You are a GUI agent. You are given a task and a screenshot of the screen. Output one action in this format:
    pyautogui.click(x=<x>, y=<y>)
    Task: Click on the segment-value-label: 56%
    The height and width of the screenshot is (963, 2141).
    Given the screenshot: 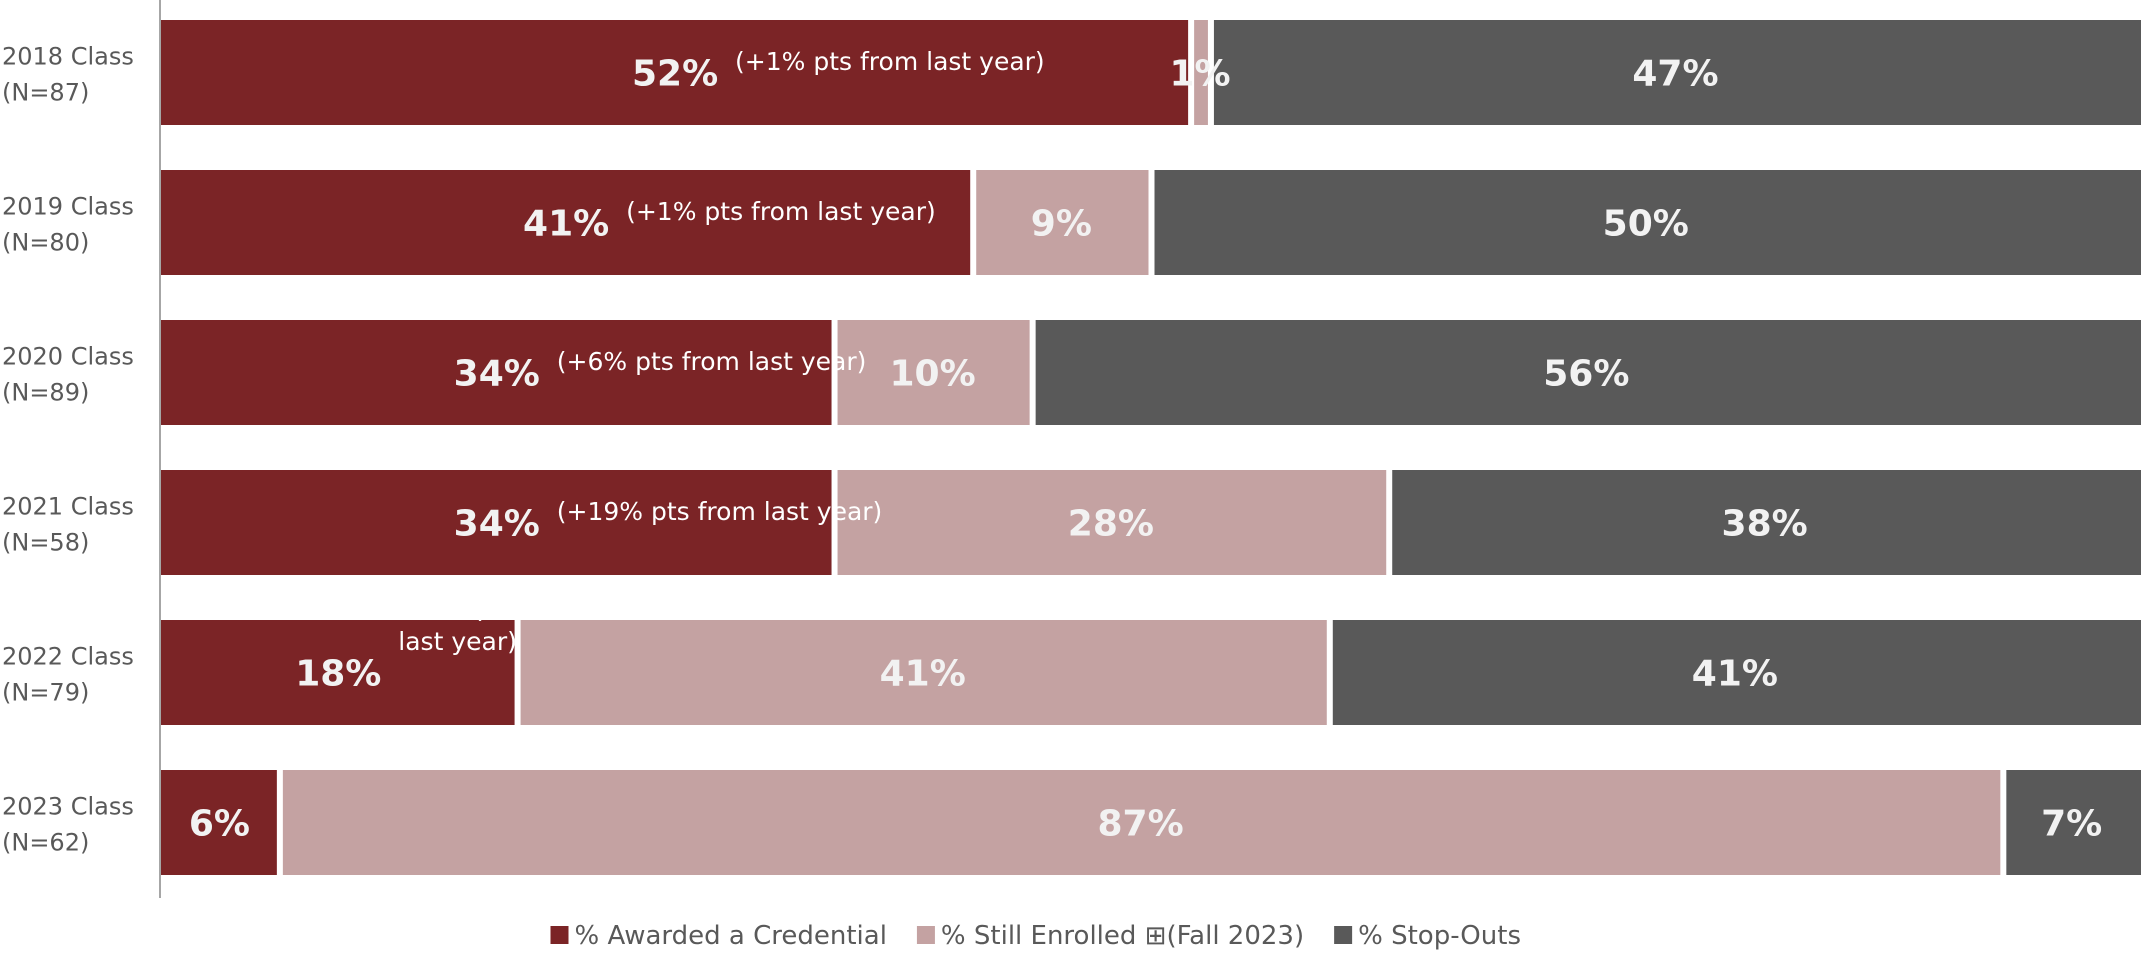 What is the action you would take?
    pyautogui.click(x=1586, y=374)
    